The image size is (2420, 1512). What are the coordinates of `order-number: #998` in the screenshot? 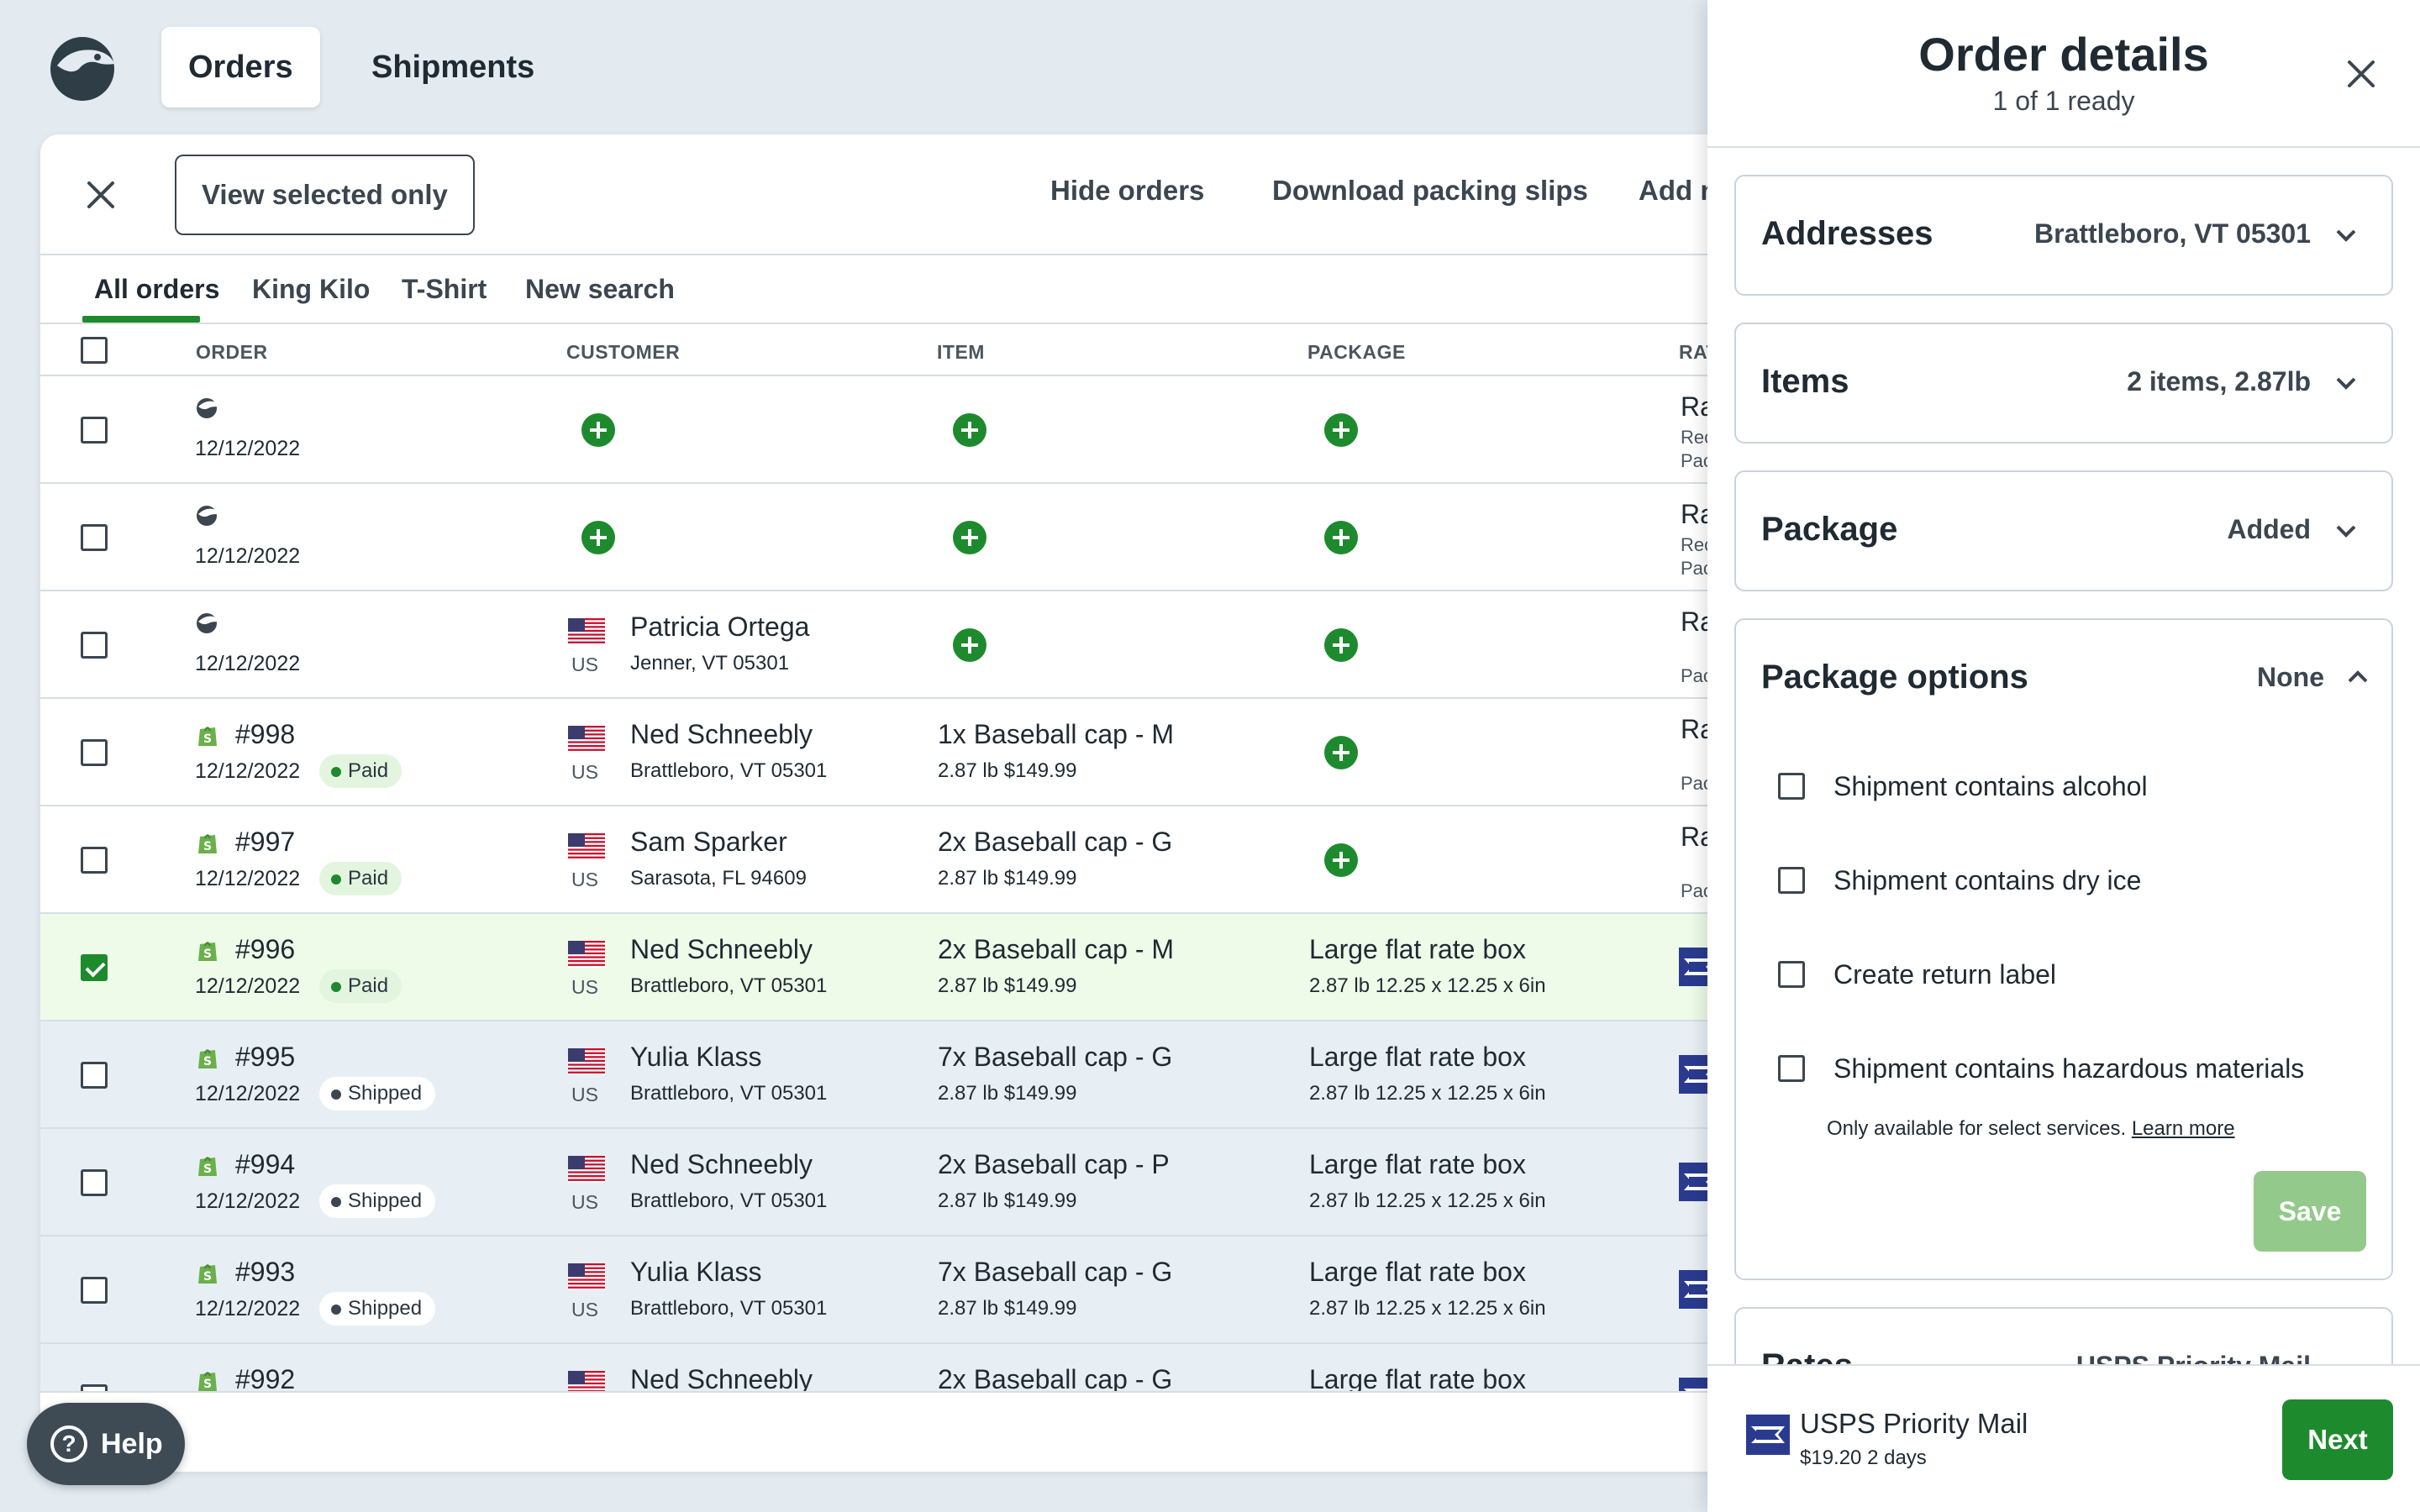 It's located at (265, 734).